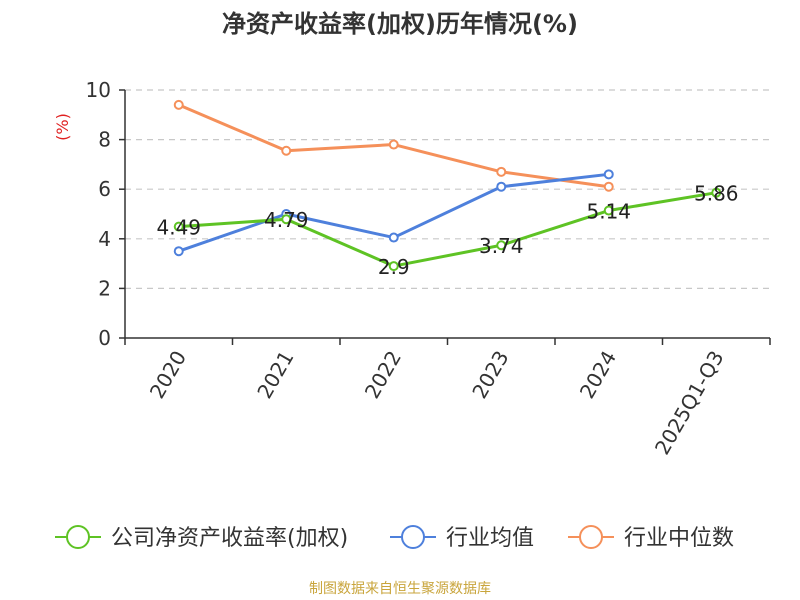 Image resolution: width=800 pixels, height=600 pixels. Describe the element at coordinates (383, 375) in the screenshot. I see `x-tick-label: 2022` at that location.